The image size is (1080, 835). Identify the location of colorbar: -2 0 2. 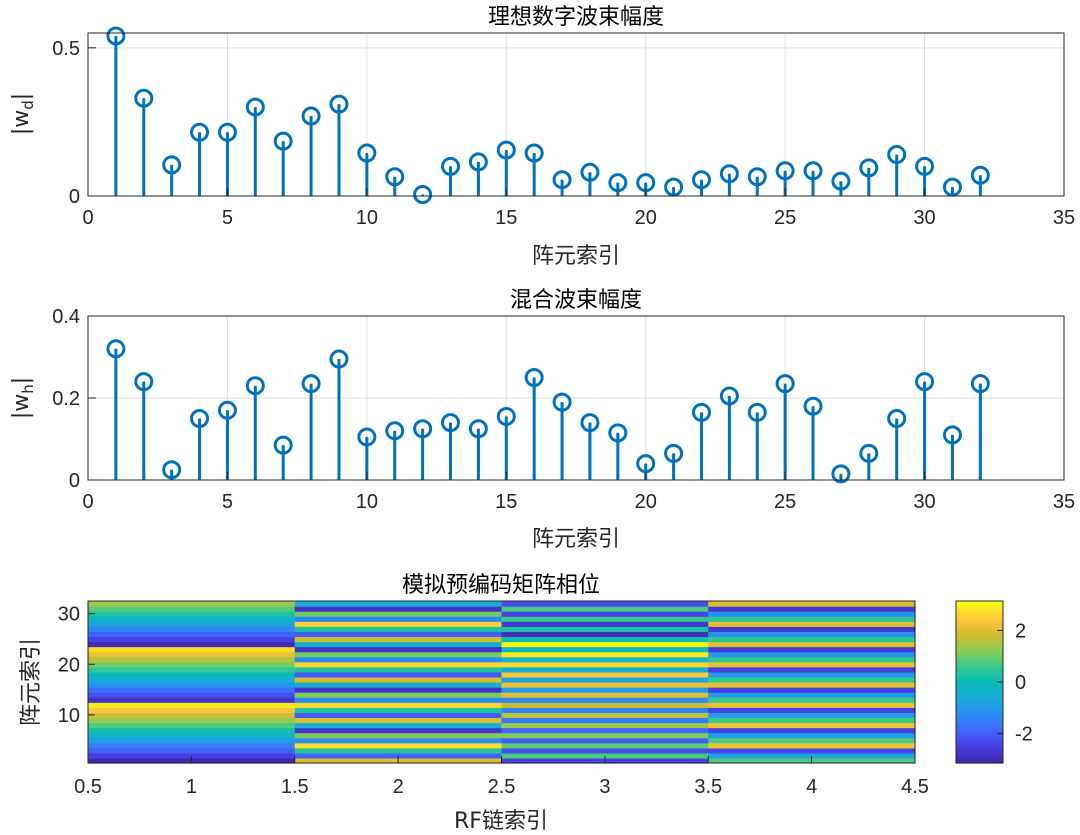
(994, 682).